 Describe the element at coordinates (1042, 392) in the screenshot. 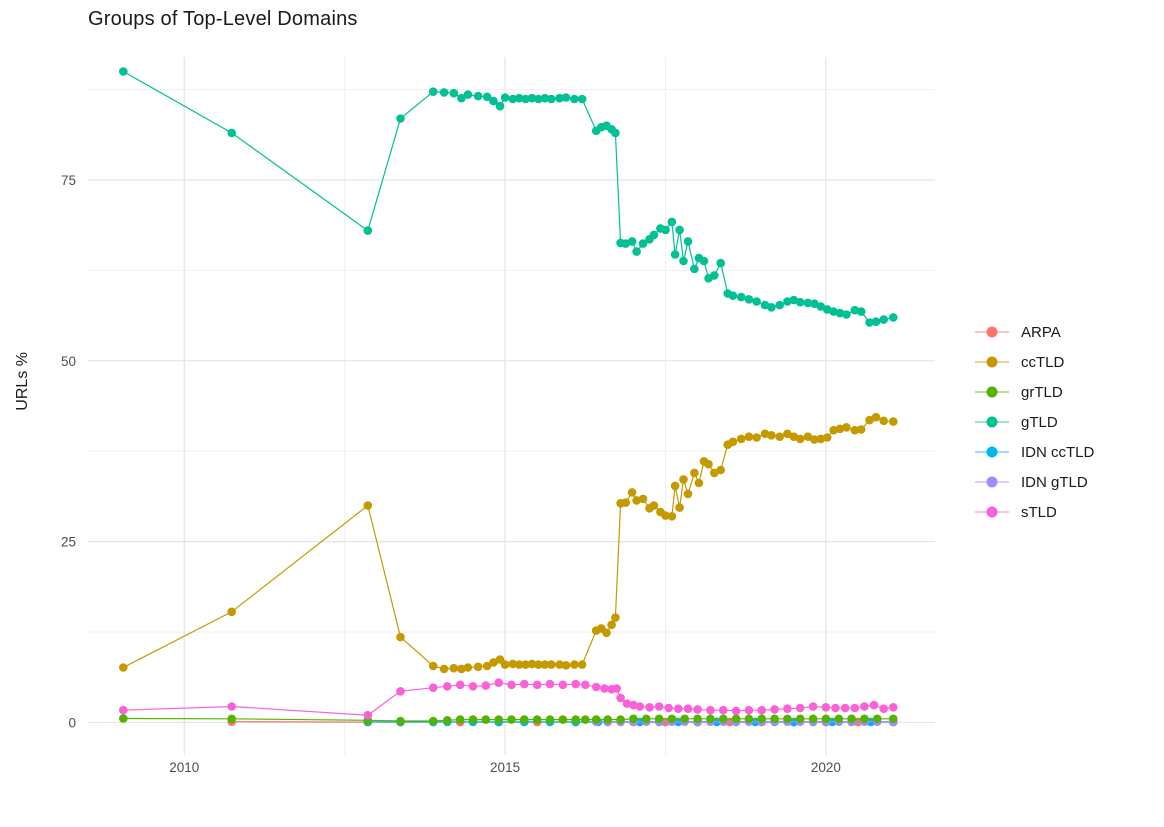

I see `legend-label: grTLD` at that location.